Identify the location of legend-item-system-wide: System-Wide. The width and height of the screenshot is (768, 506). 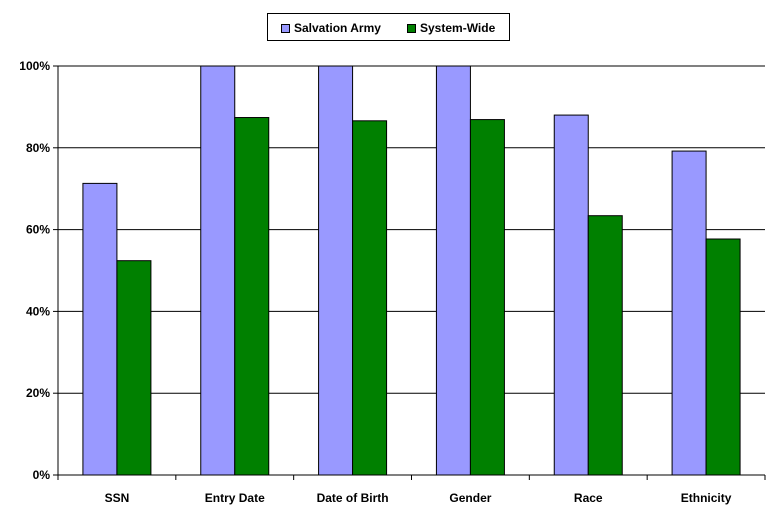
(451, 28).